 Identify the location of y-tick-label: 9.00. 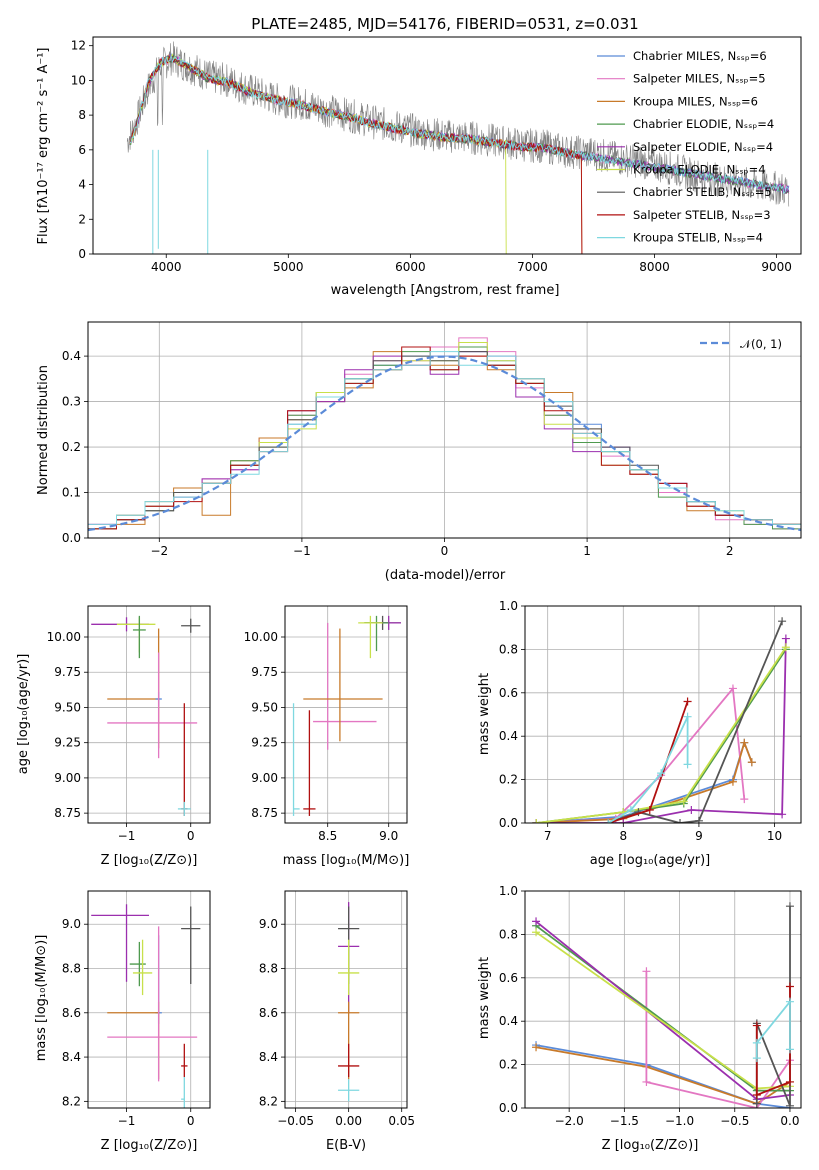
(67, 778).